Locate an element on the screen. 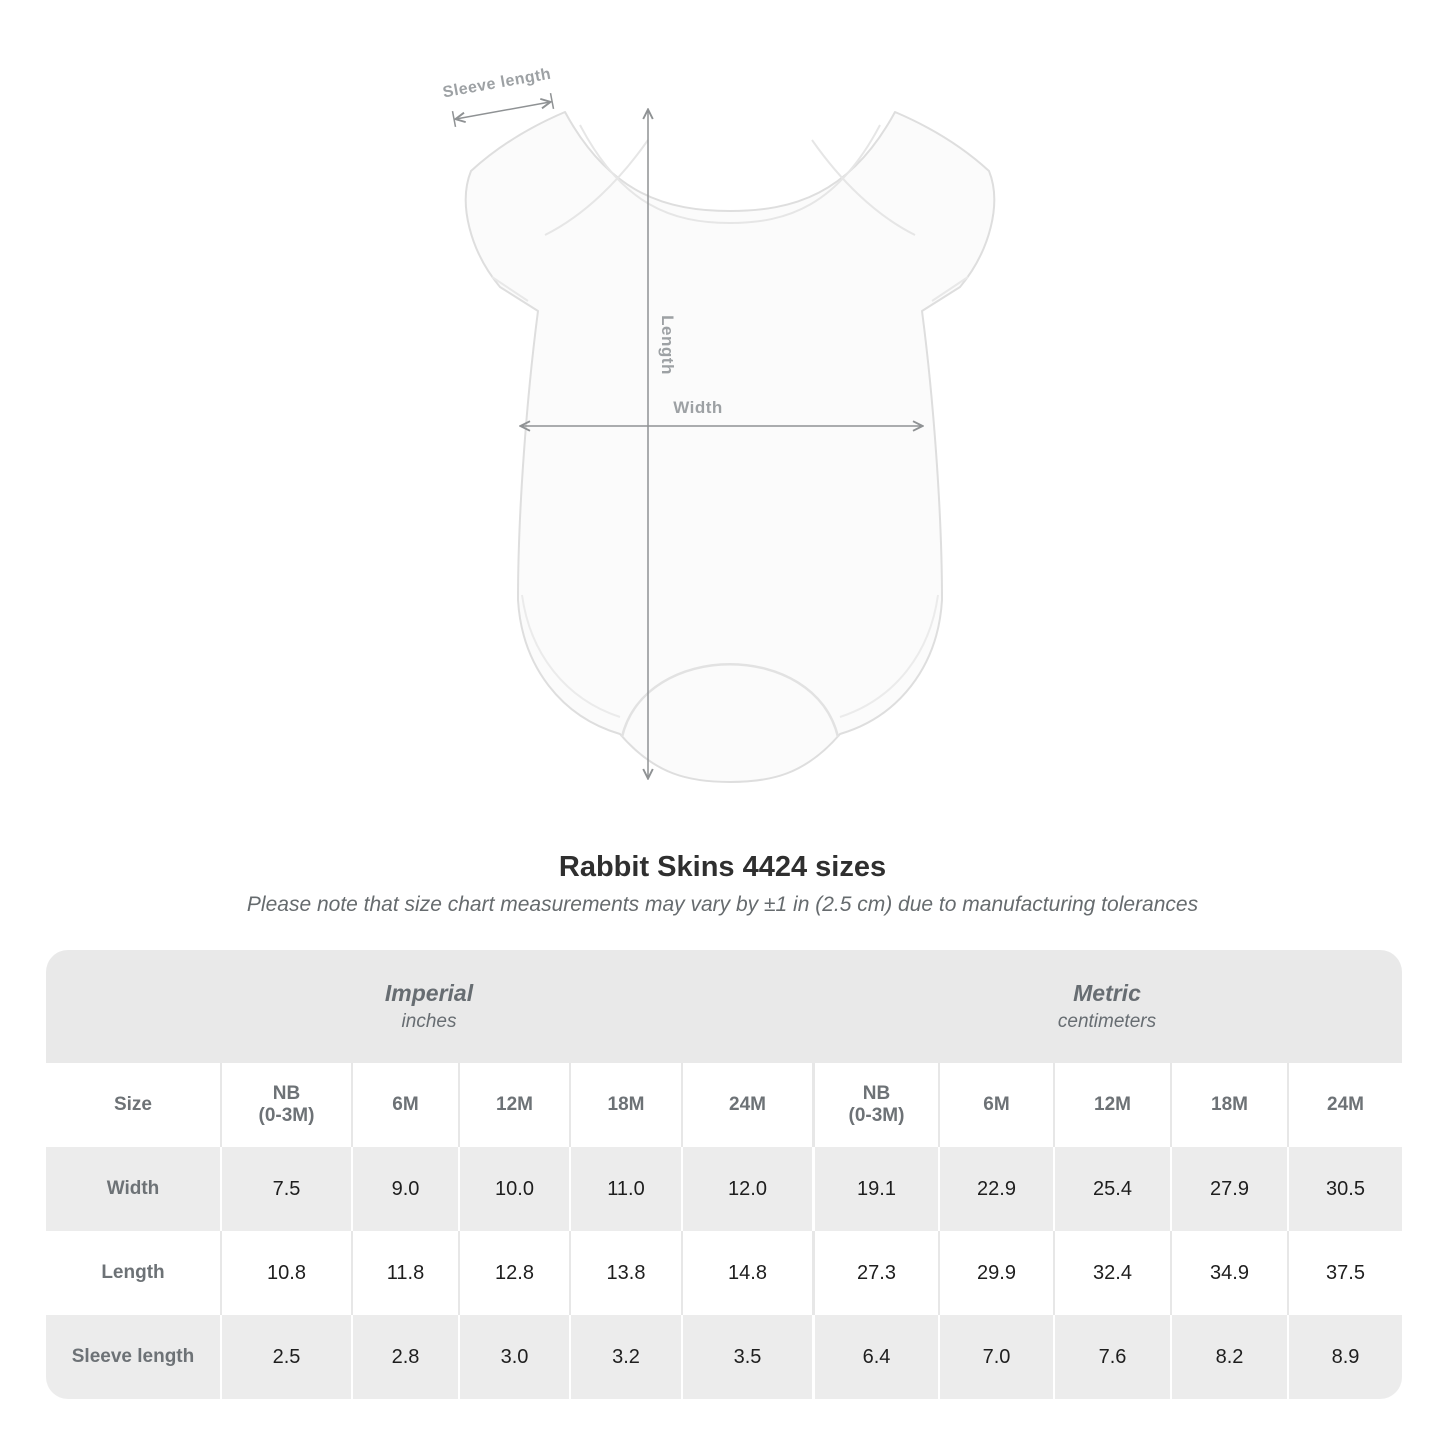 This screenshot has width=1445, height=1445. cell-length-imperial-nb: 10.8 is located at coordinates (285, 1273).